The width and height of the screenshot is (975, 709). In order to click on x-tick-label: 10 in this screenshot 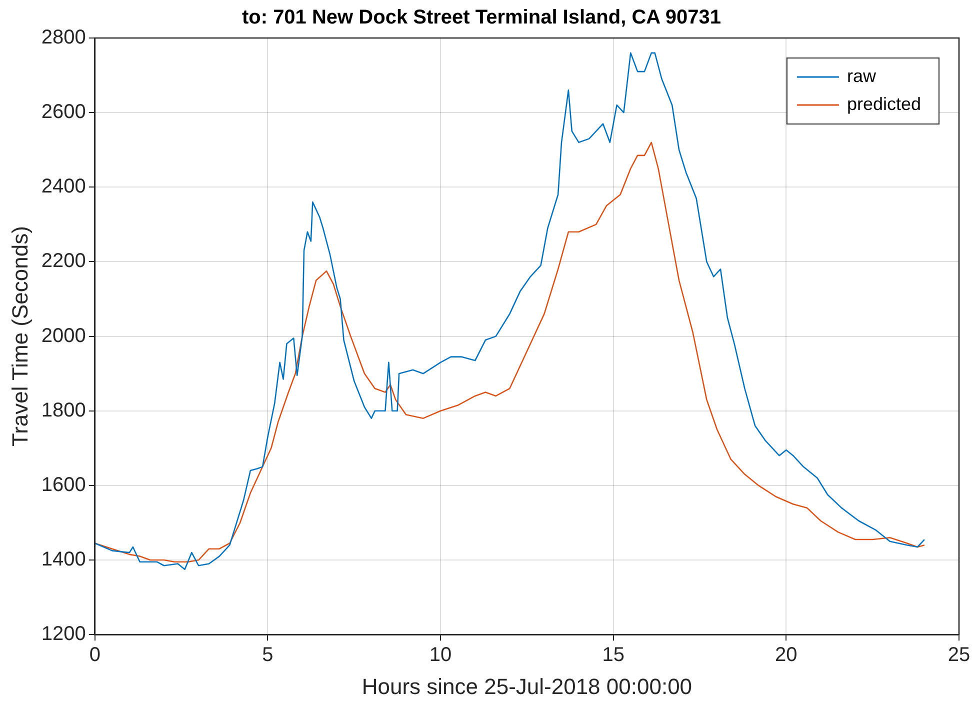, I will do `click(440, 655)`.